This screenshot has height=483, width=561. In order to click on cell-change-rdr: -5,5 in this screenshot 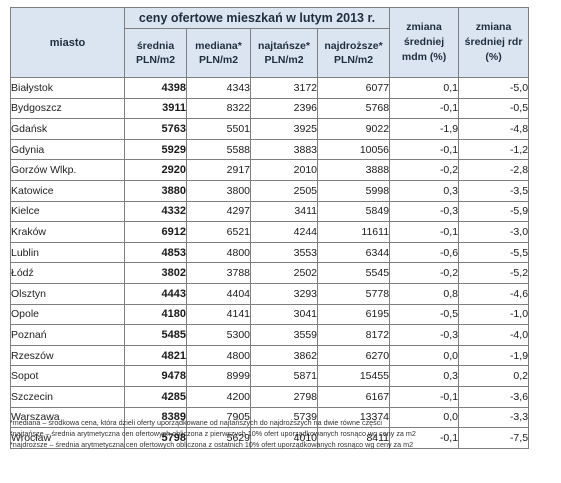, I will do `click(494, 252)`.